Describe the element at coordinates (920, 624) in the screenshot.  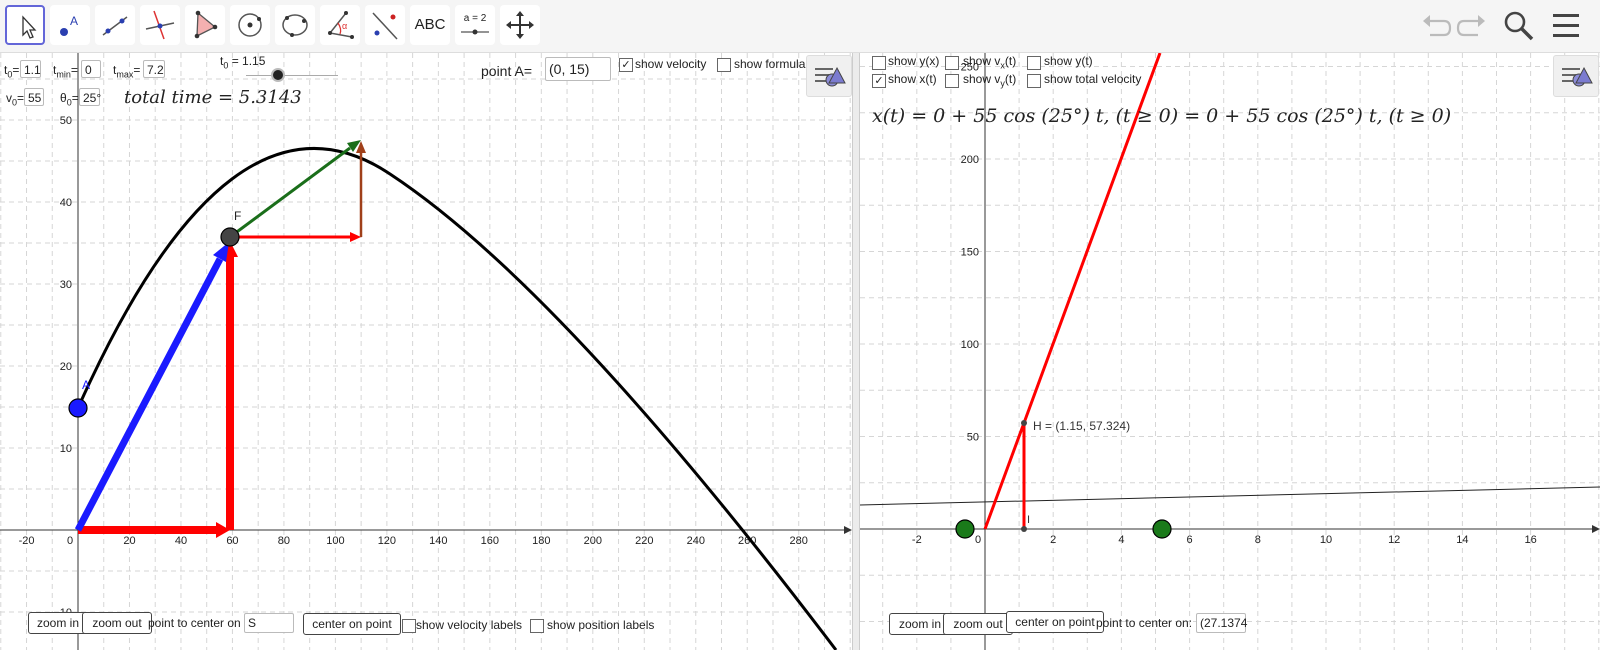
I see `zoom-in-button-2: zoom in` at that location.